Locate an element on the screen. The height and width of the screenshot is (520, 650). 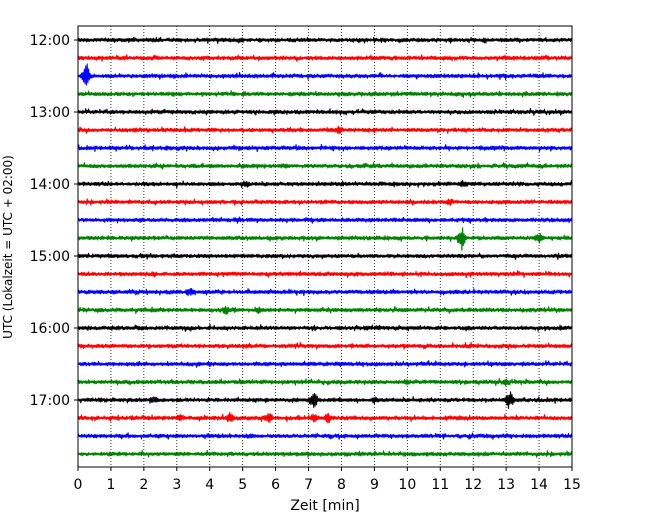
x-tick-label: 3 is located at coordinates (176, 485).